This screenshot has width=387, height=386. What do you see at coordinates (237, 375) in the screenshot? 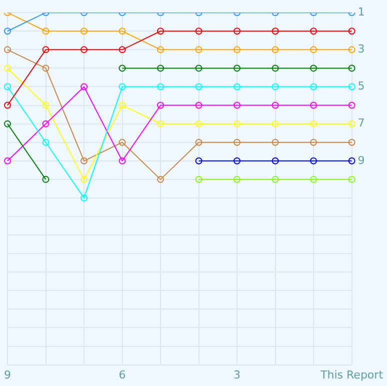
I see `x-tick-label: 3` at bounding box center [237, 375].